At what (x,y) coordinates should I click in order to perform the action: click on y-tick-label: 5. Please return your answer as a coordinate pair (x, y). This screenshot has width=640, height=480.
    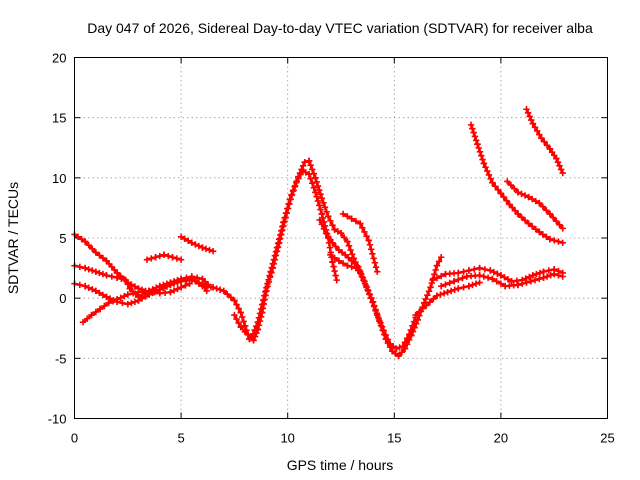
    Looking at the image, I should click on (62, 238).